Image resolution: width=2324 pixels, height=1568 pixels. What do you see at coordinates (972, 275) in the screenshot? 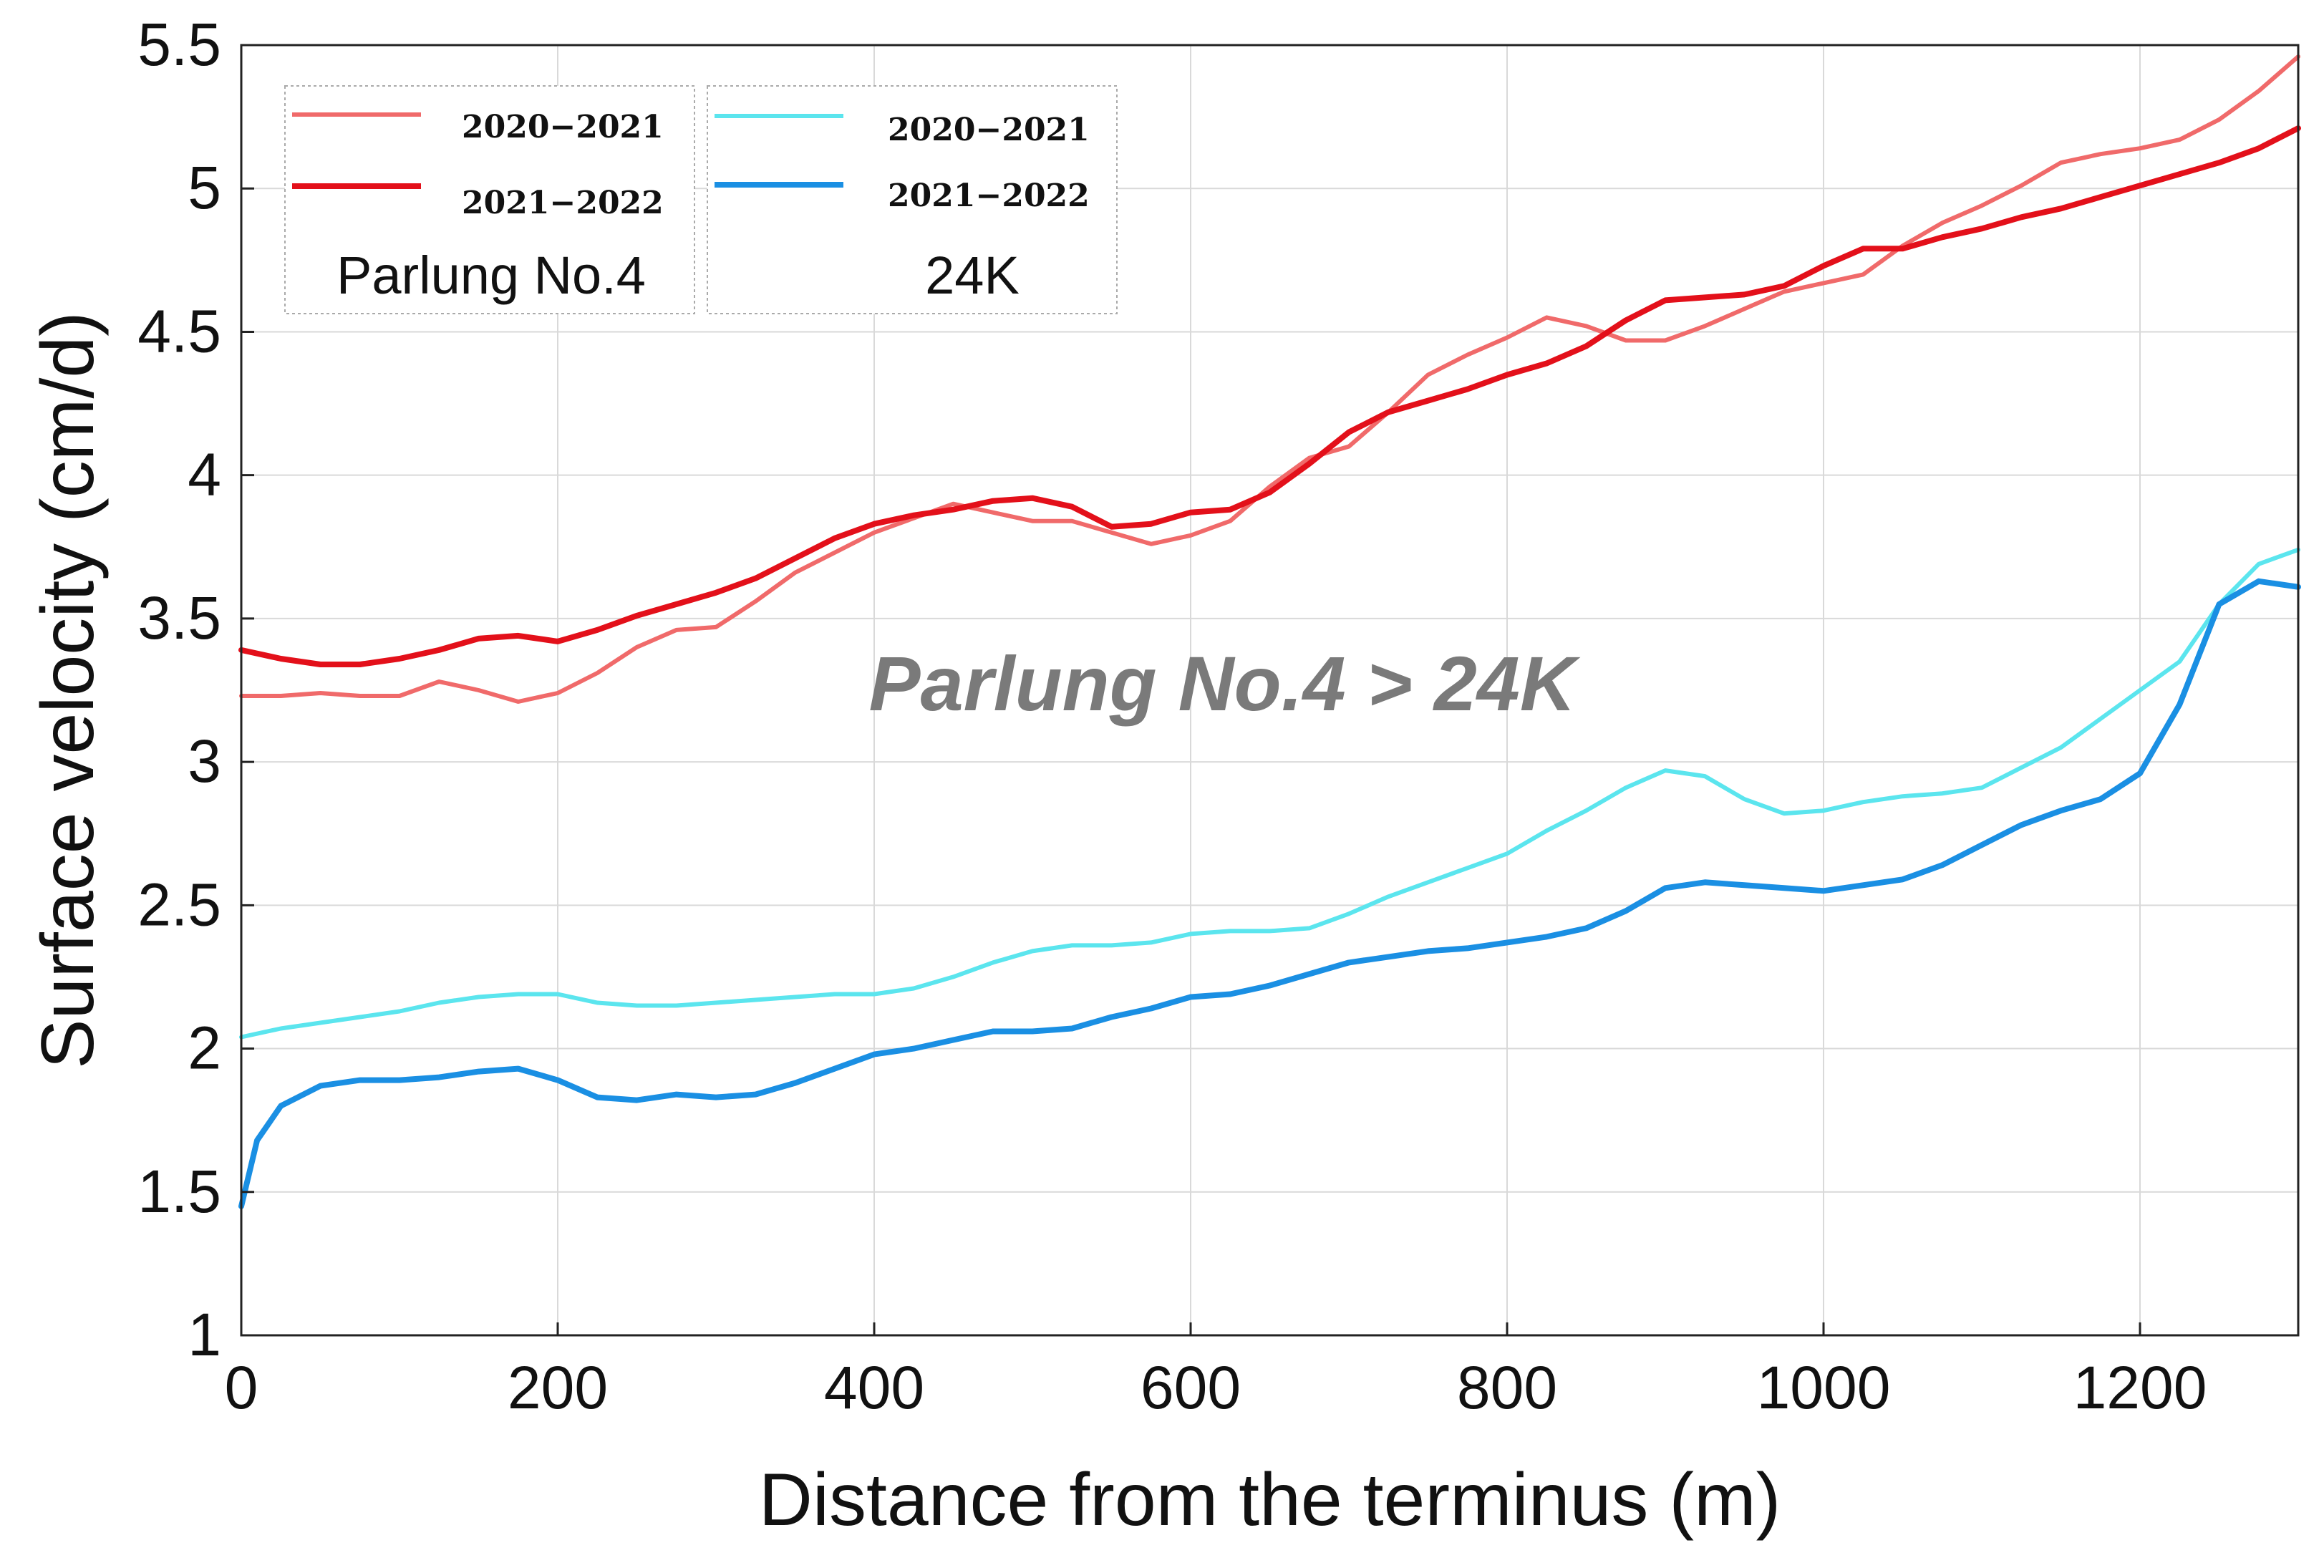
I see `legend-group-title-24k: 24K` at bounding box center [972, 275].